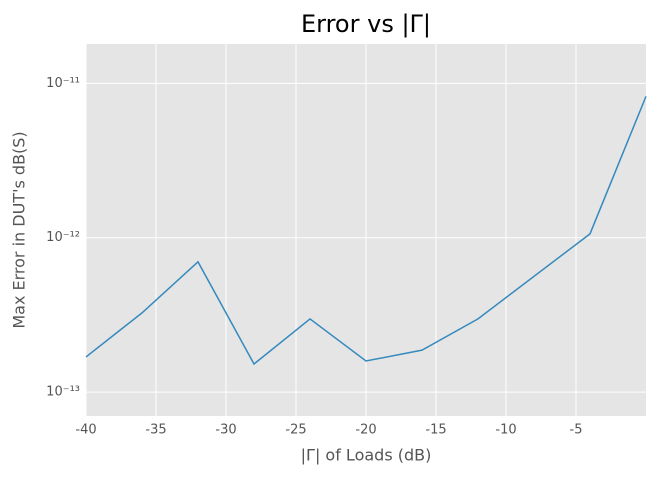 The height and width of the screenshot is (483, 658). Describe the element at coordinates (19, 229) in the screenshot. I see `y-axis-label: Max Error in DUT's dB(S)` at that location.